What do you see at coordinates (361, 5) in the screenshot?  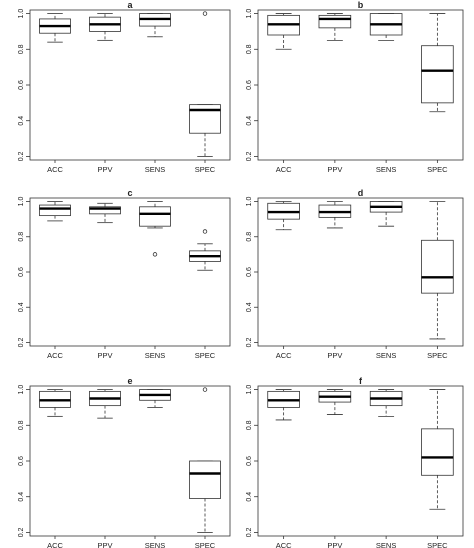 I see `panel-label: b` at bounding box center [361, 5].